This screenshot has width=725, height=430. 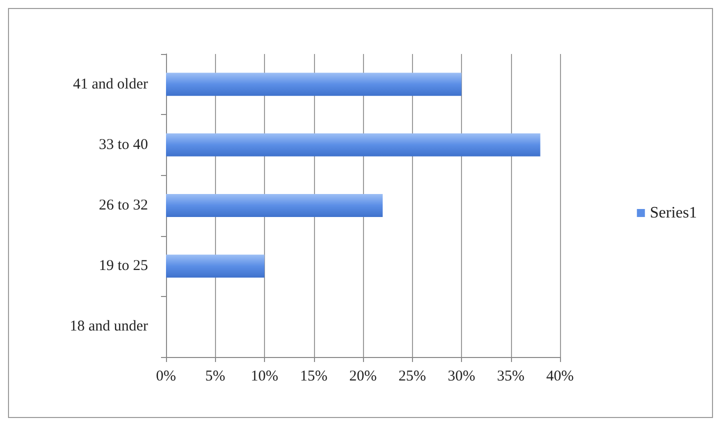 I want to click on x-tick-label: 0%, so click(x=166, y=376).